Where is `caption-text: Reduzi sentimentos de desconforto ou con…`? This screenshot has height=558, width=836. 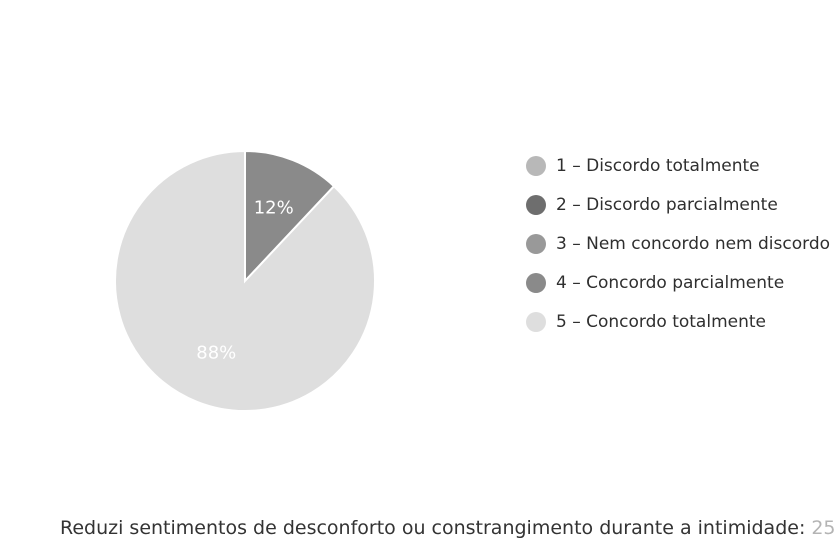
caption-text: Reduzi sentimentos de desconforto ou con… is located at coordinates (433, 528).